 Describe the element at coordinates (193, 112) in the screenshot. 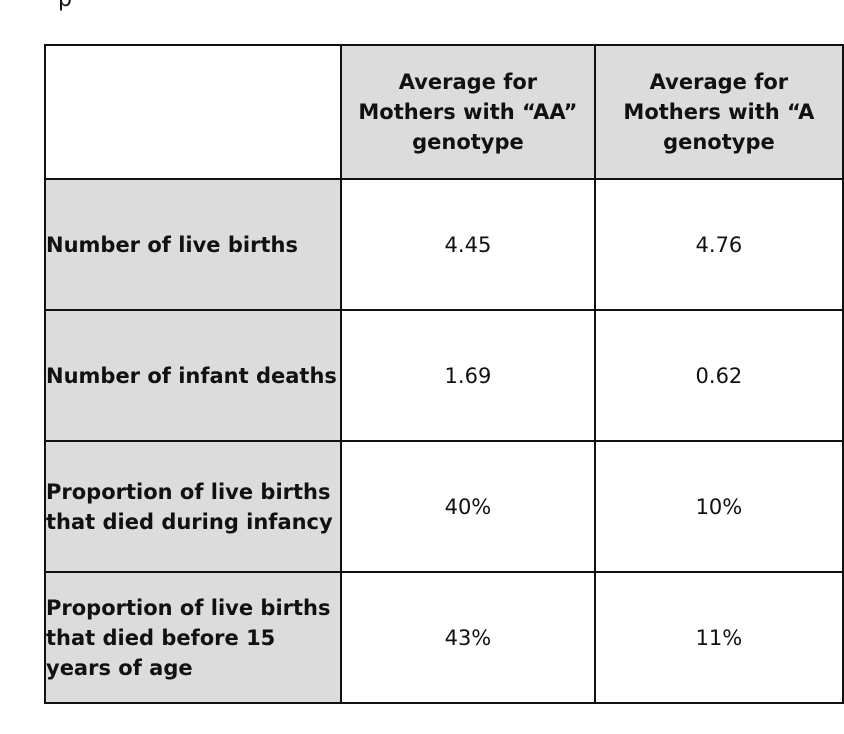

I see `table-corner-cell` at that location.